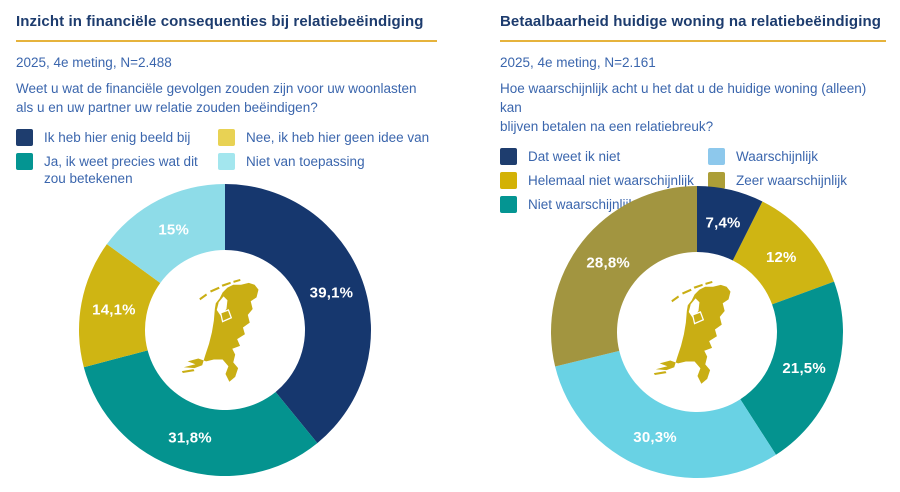 The image size is (900, 492). I want to click on legend-label: Niet waarschijnlijk, so click(582, 204).